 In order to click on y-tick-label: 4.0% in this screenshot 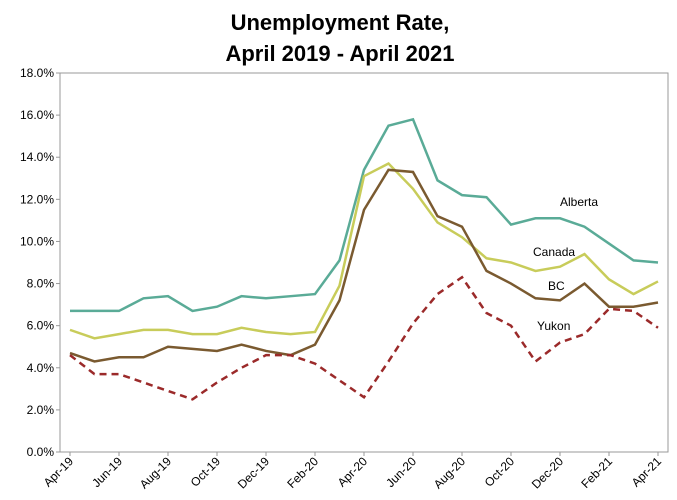, I will do `click(41, 368)`.